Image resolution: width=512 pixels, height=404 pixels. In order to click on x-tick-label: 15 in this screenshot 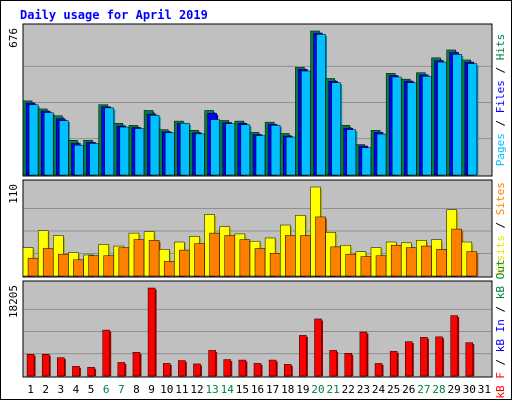, I will do `click(242, 389)`.